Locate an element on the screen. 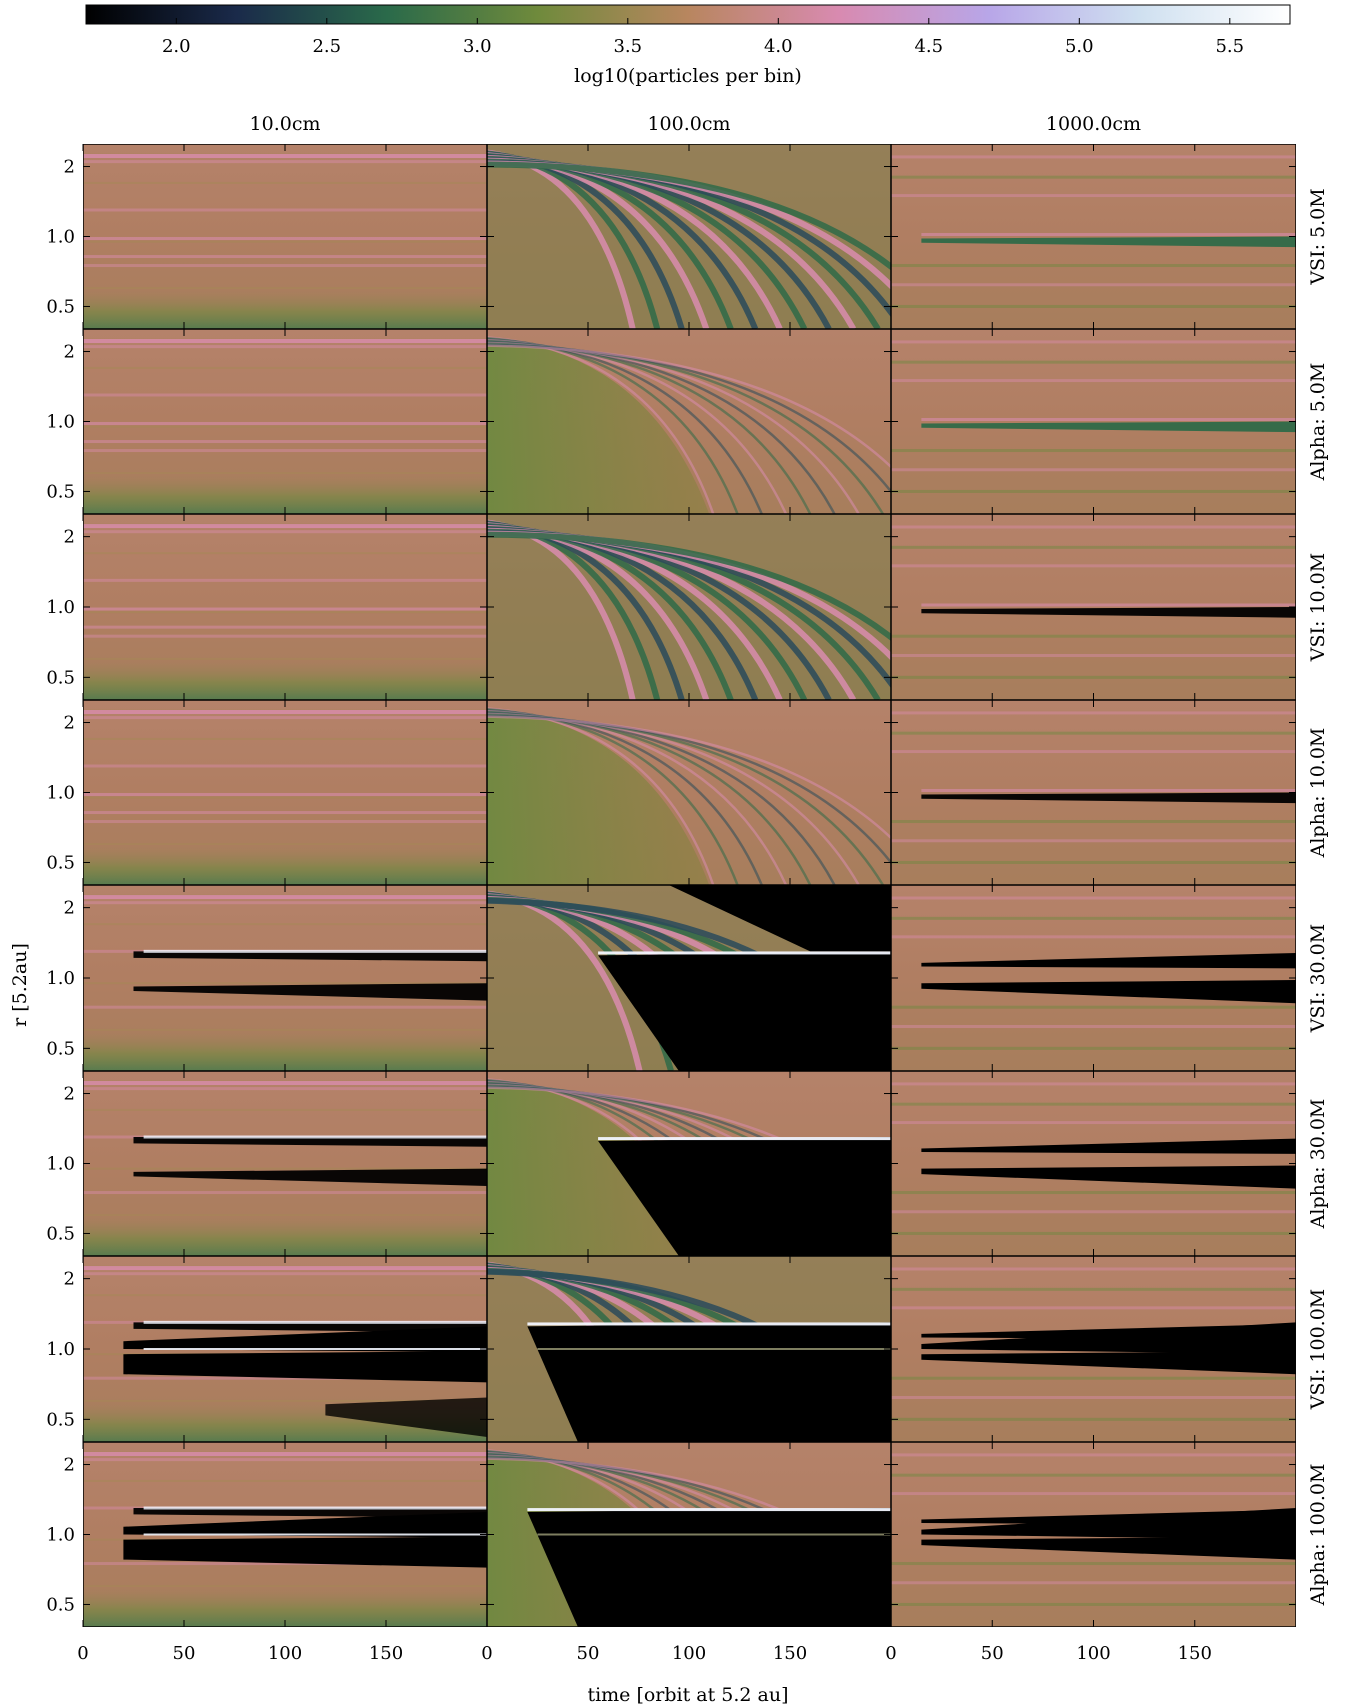 This screenshot has width=1351, height=1708. column-title: 1000.0cm is located at coordinates (1093, 124).